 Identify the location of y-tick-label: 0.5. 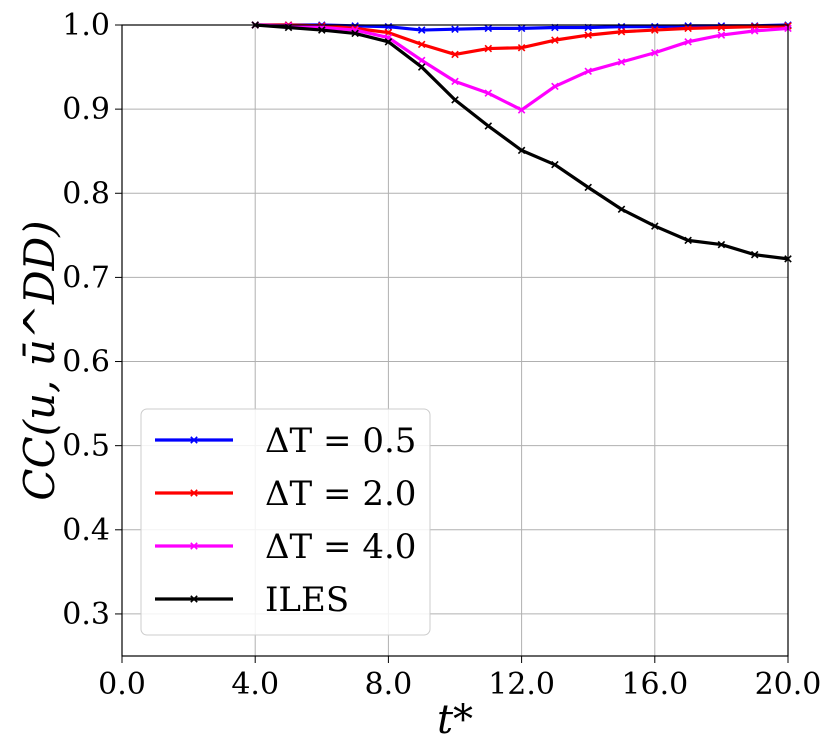
(86, 446).